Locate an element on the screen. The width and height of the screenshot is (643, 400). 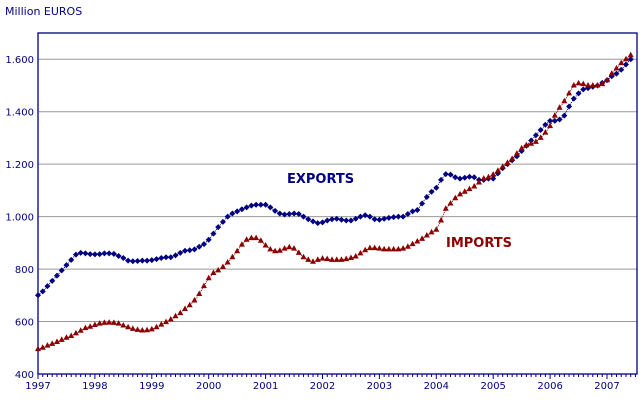
x-tick-label: 1997 is located at coordinates (37, 386).